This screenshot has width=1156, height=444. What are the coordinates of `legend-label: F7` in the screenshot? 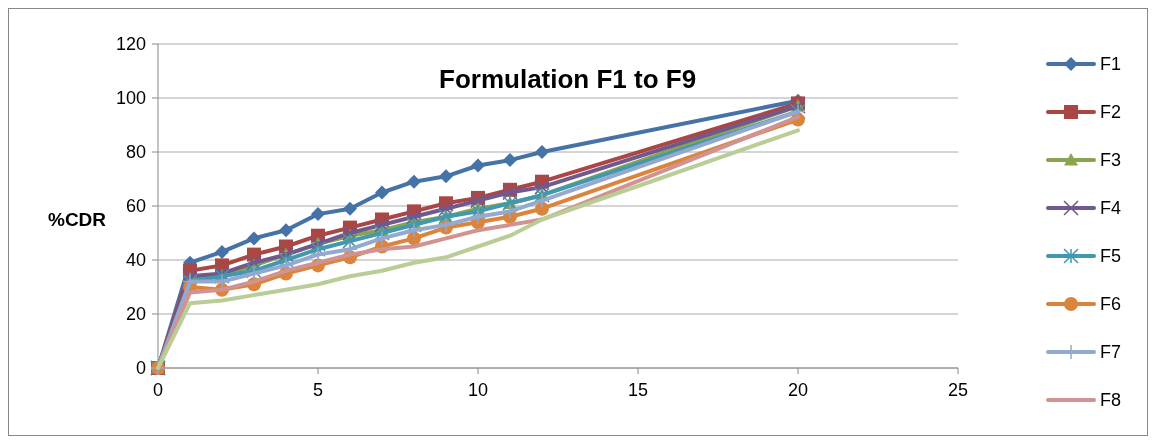 It's located at (1111, 352).